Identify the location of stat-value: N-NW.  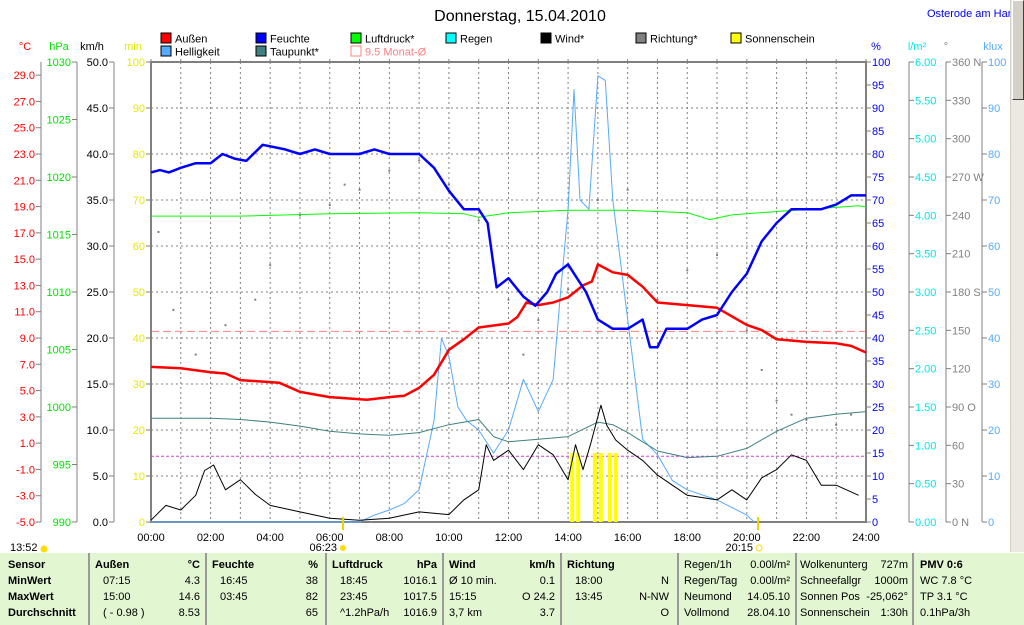
(654, 597).